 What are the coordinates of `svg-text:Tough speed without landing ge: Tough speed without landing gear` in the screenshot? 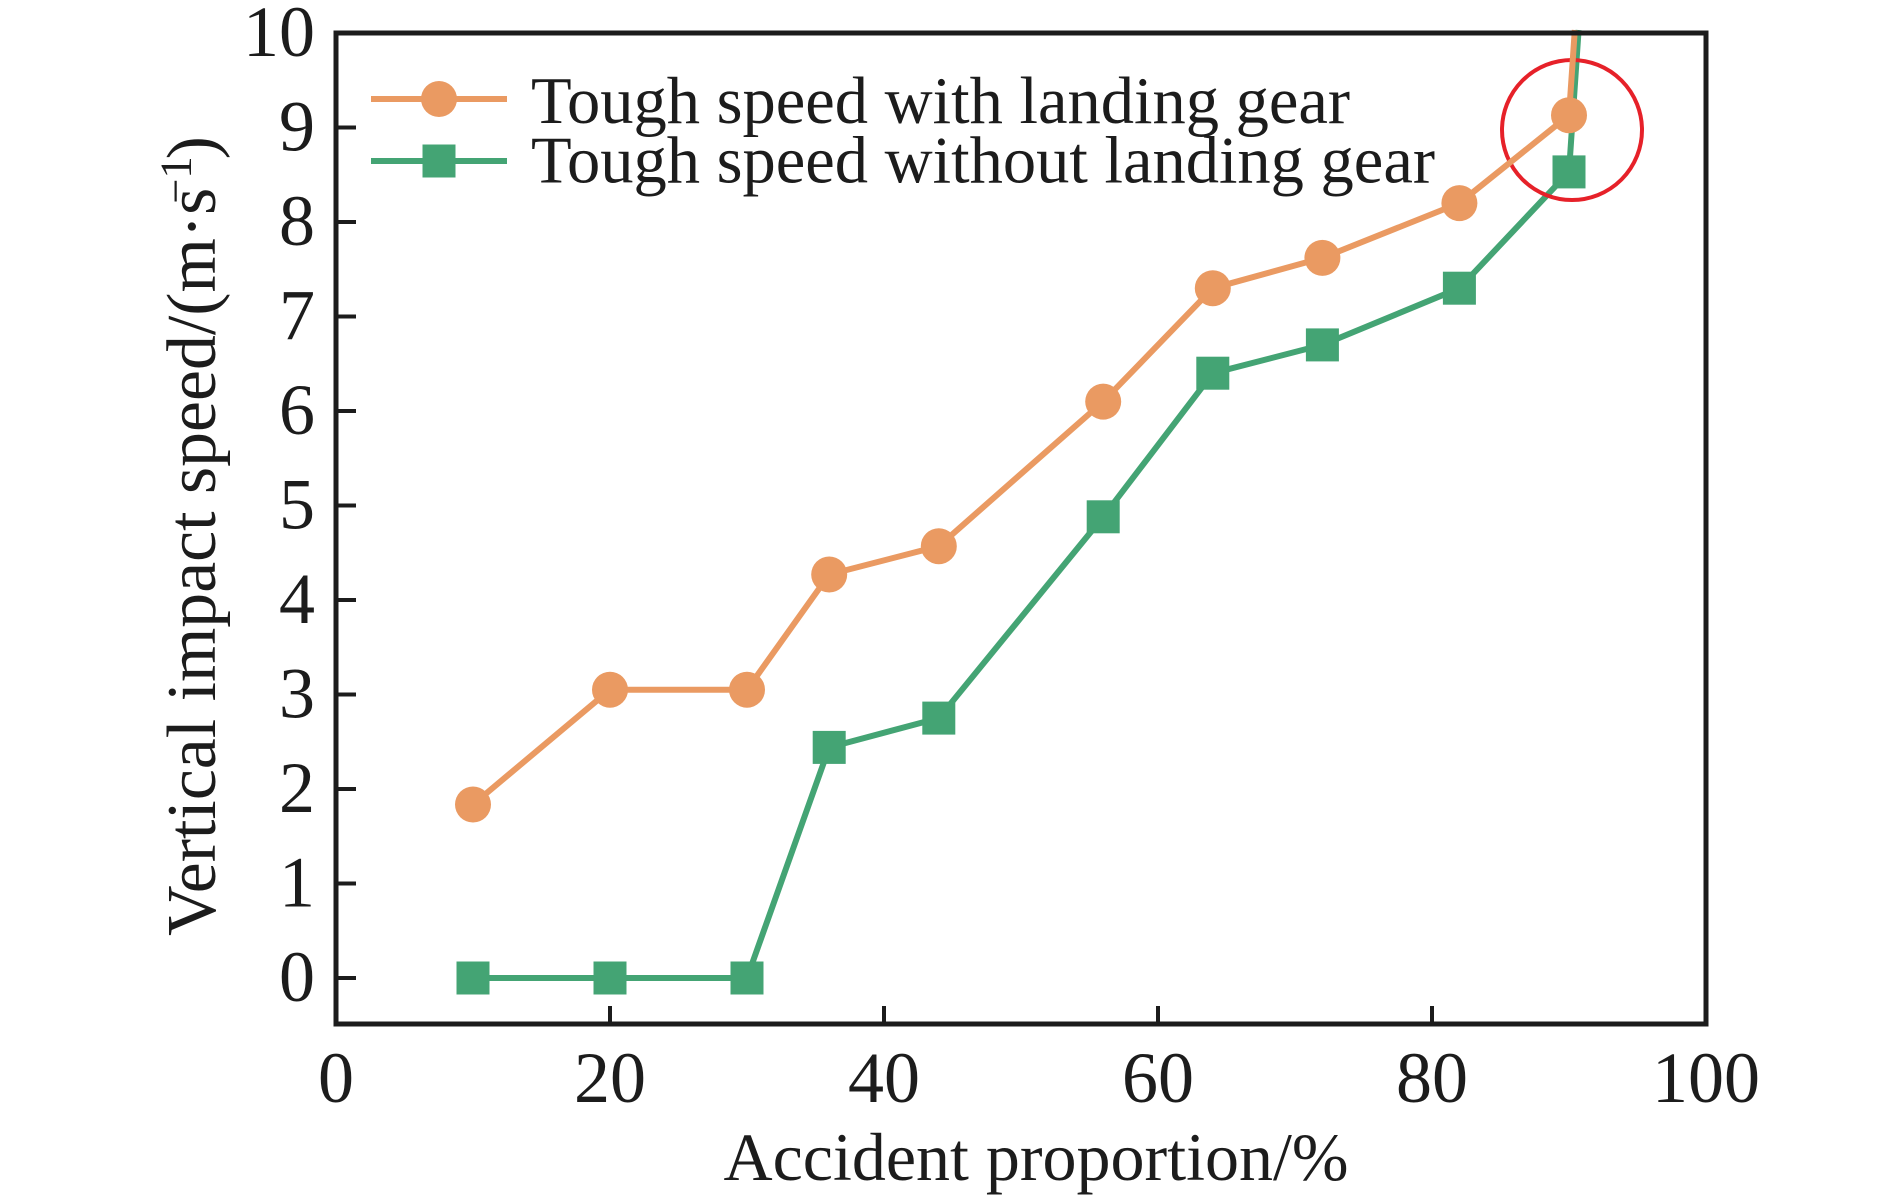 It's located at (983, 161).